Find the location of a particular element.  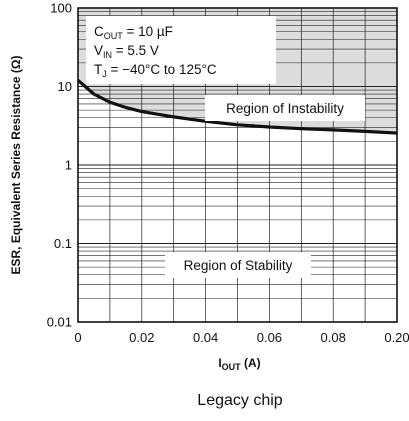

region-of-instability-label: Region of Instability is located at coordinates (285, 108).